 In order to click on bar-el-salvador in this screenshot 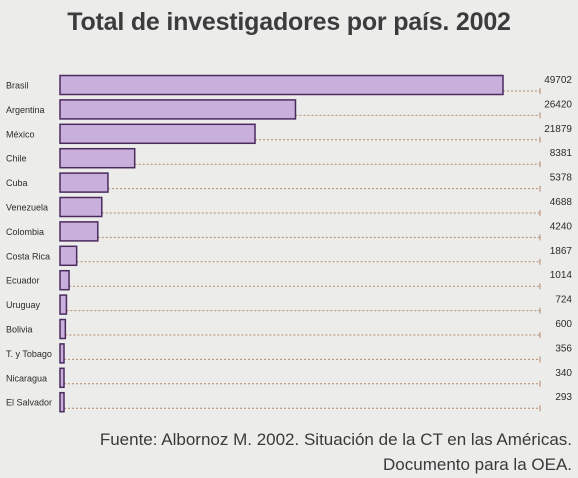, I will do `click(62, 402)`.